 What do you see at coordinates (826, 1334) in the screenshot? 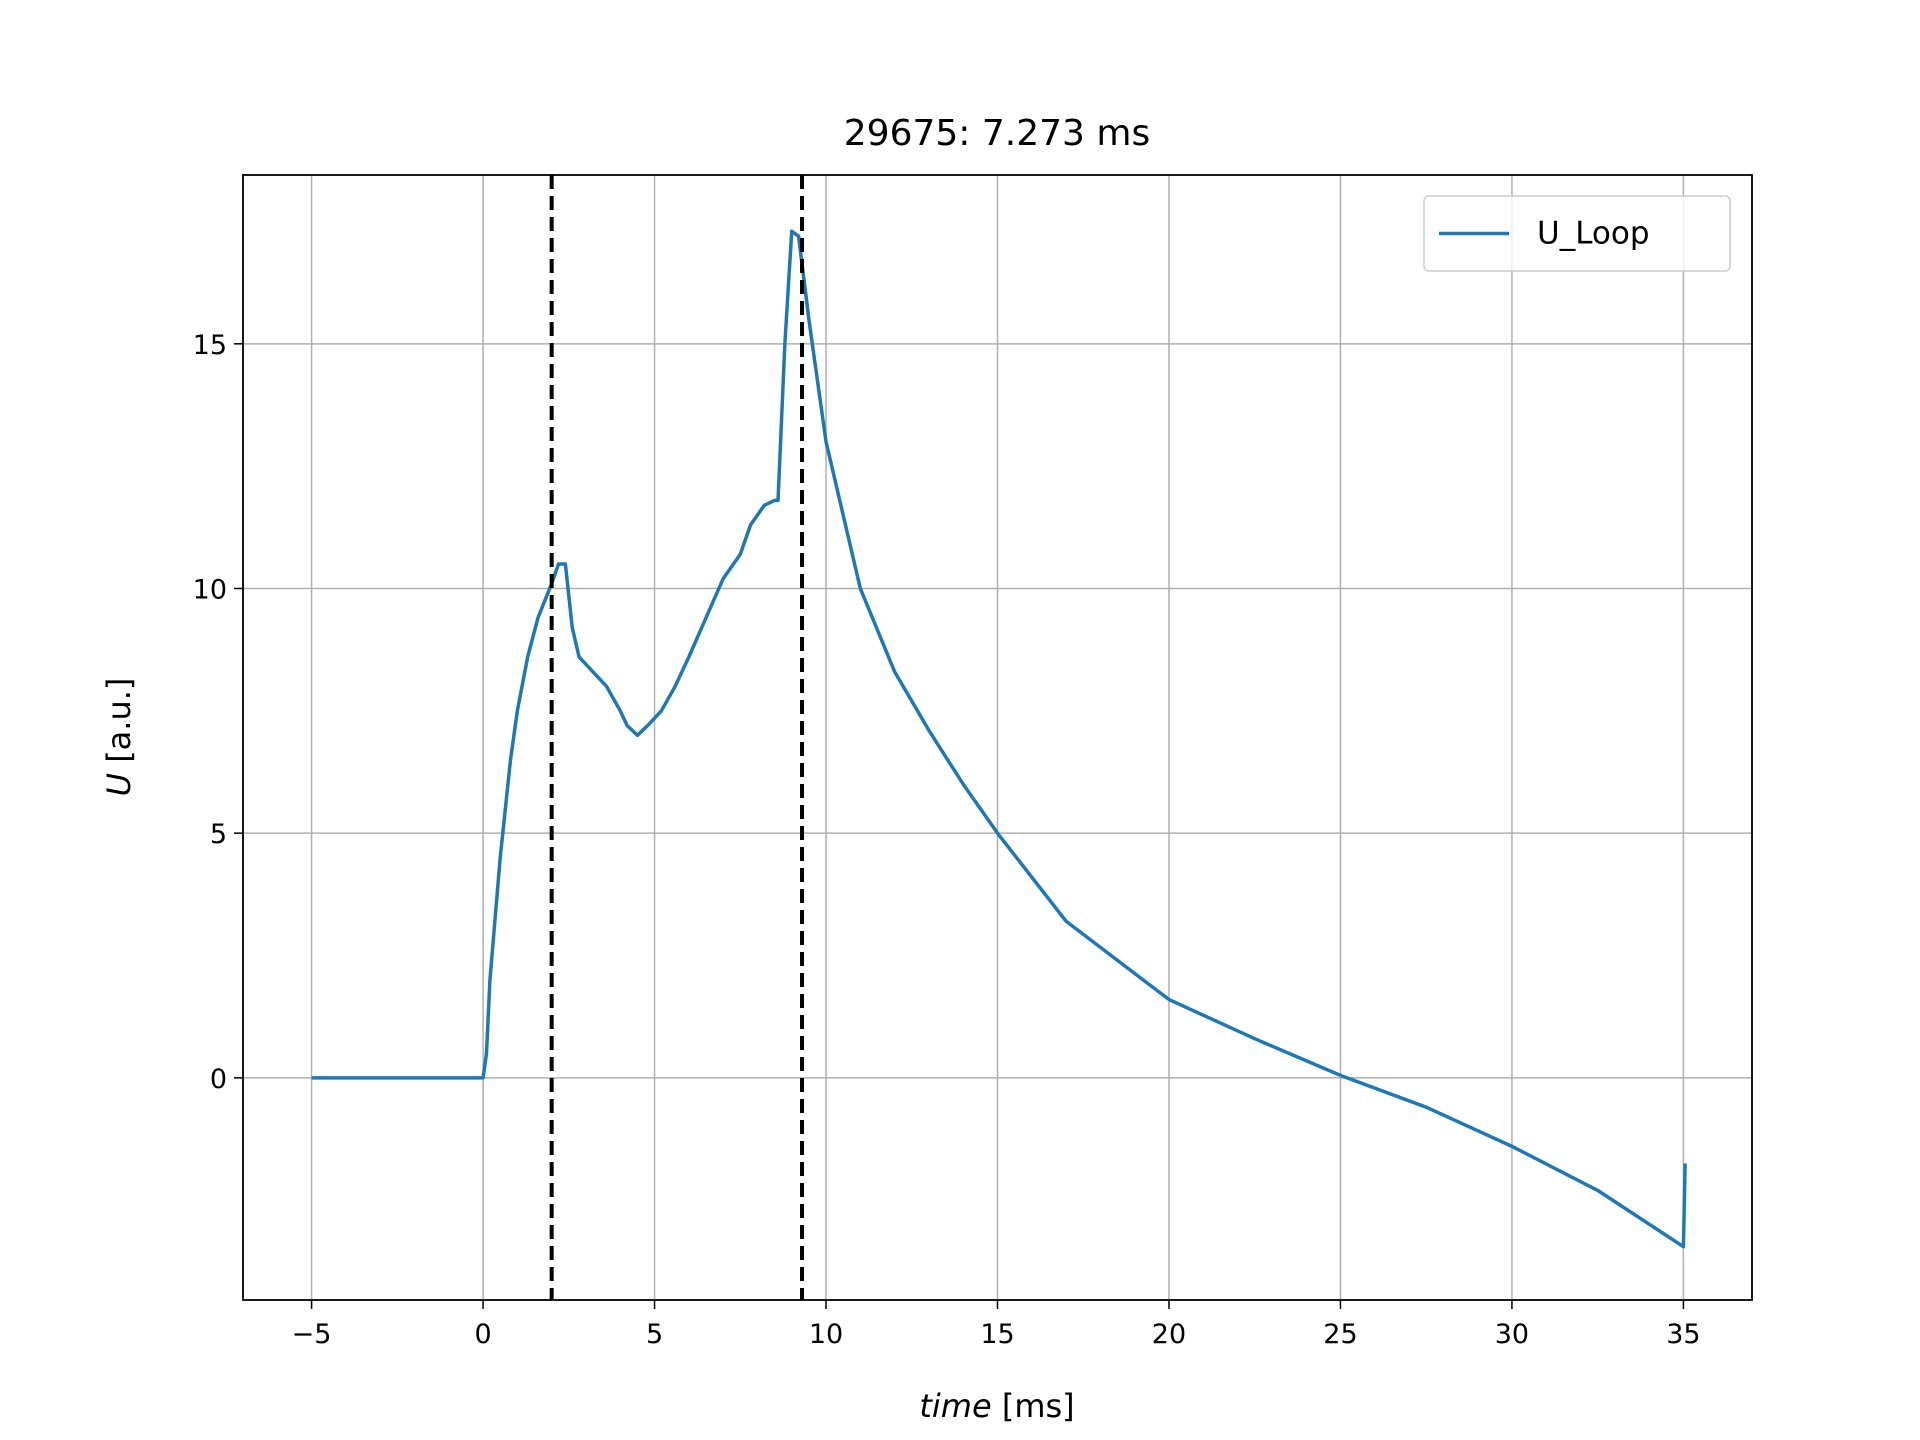
I see `x-tick-label: 10` at bounding box center [826, 1334].